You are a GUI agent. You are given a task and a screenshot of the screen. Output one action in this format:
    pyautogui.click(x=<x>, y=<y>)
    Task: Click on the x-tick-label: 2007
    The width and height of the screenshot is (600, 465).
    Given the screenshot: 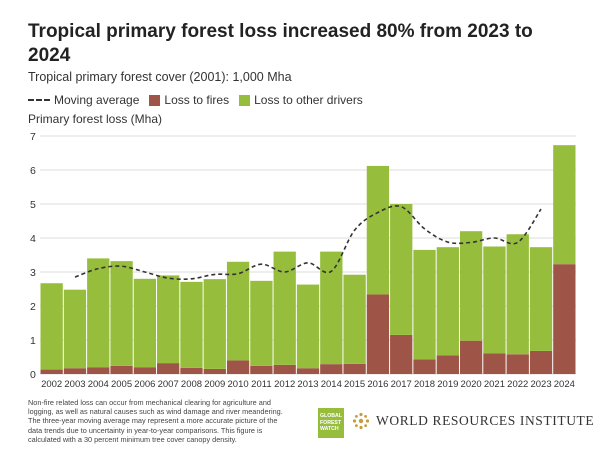 What is the action you would take?
    pyautogui.click(x=168, y=384)
    